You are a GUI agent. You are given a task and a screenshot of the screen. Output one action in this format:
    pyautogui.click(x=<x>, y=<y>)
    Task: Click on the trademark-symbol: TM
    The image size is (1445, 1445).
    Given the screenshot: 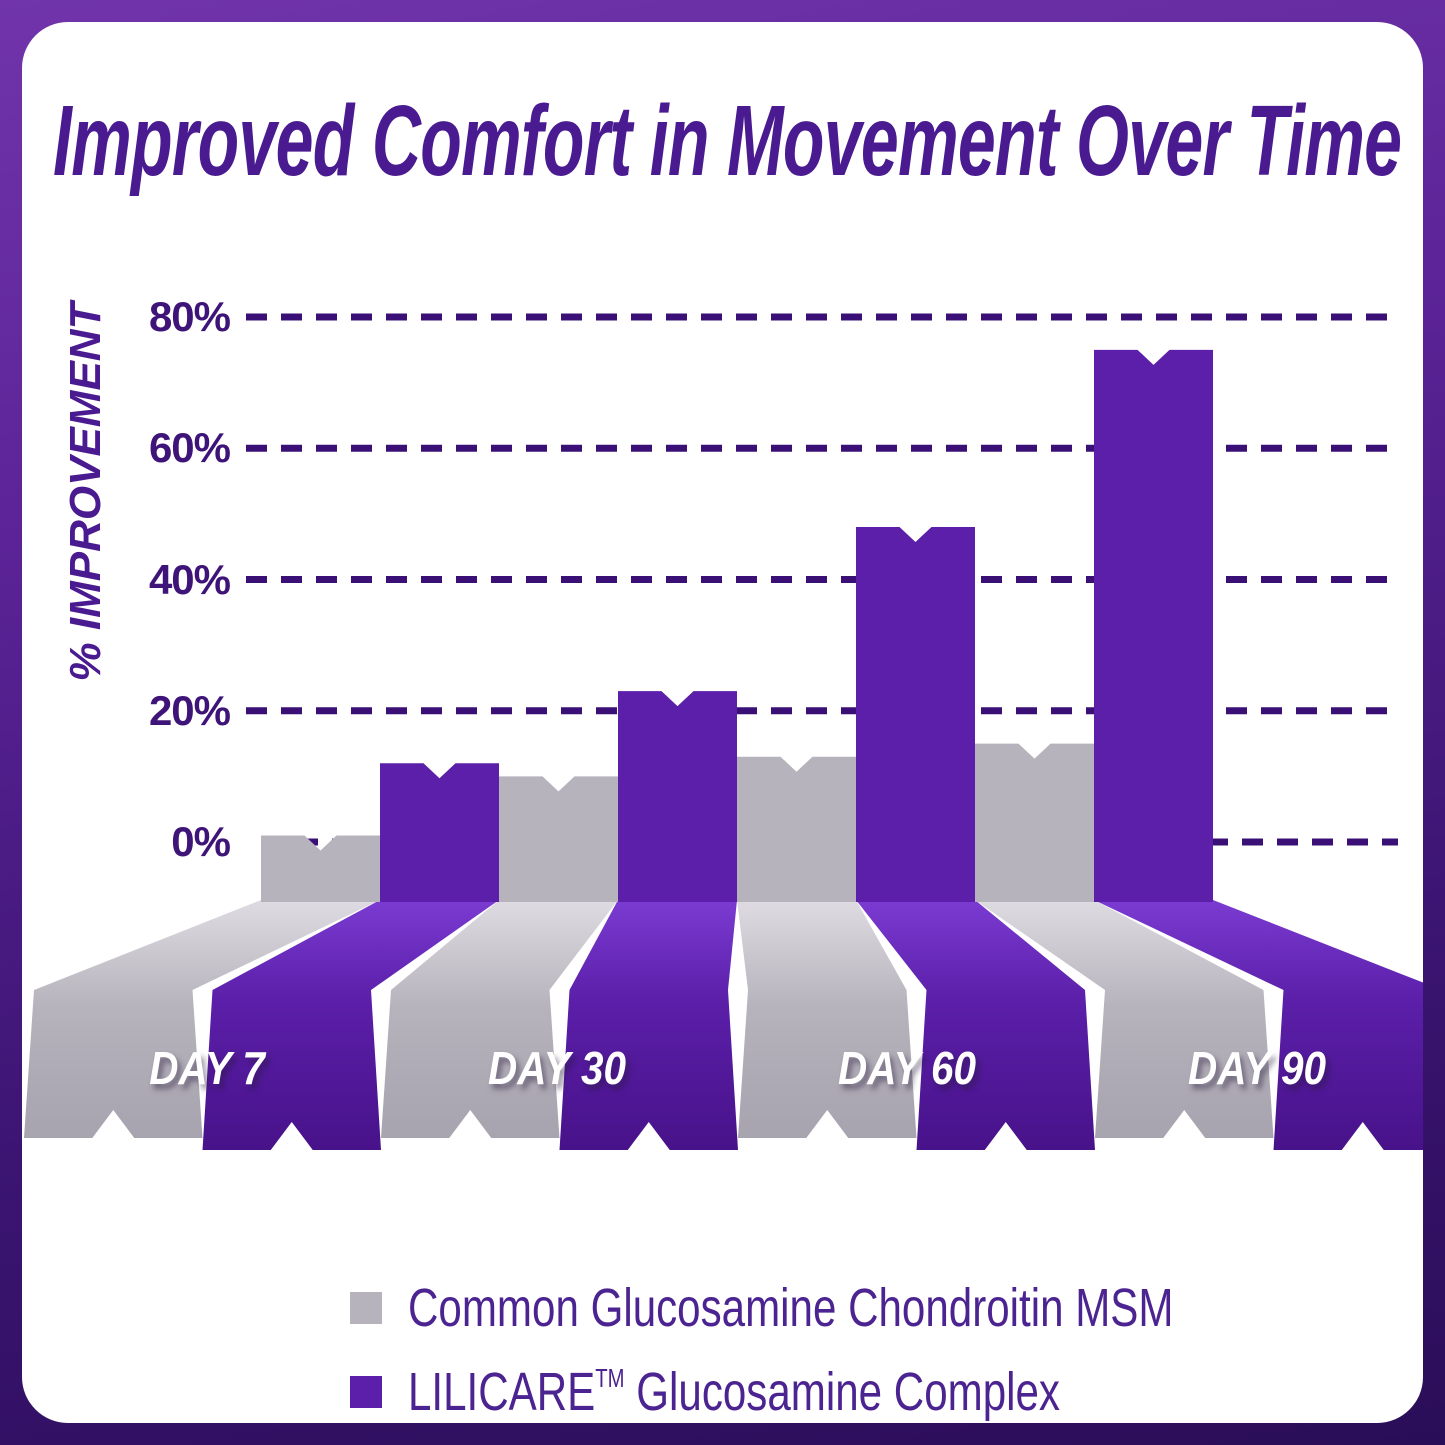 What is the action you would take?
    pyautogui.click(x=610, y=1378)
    